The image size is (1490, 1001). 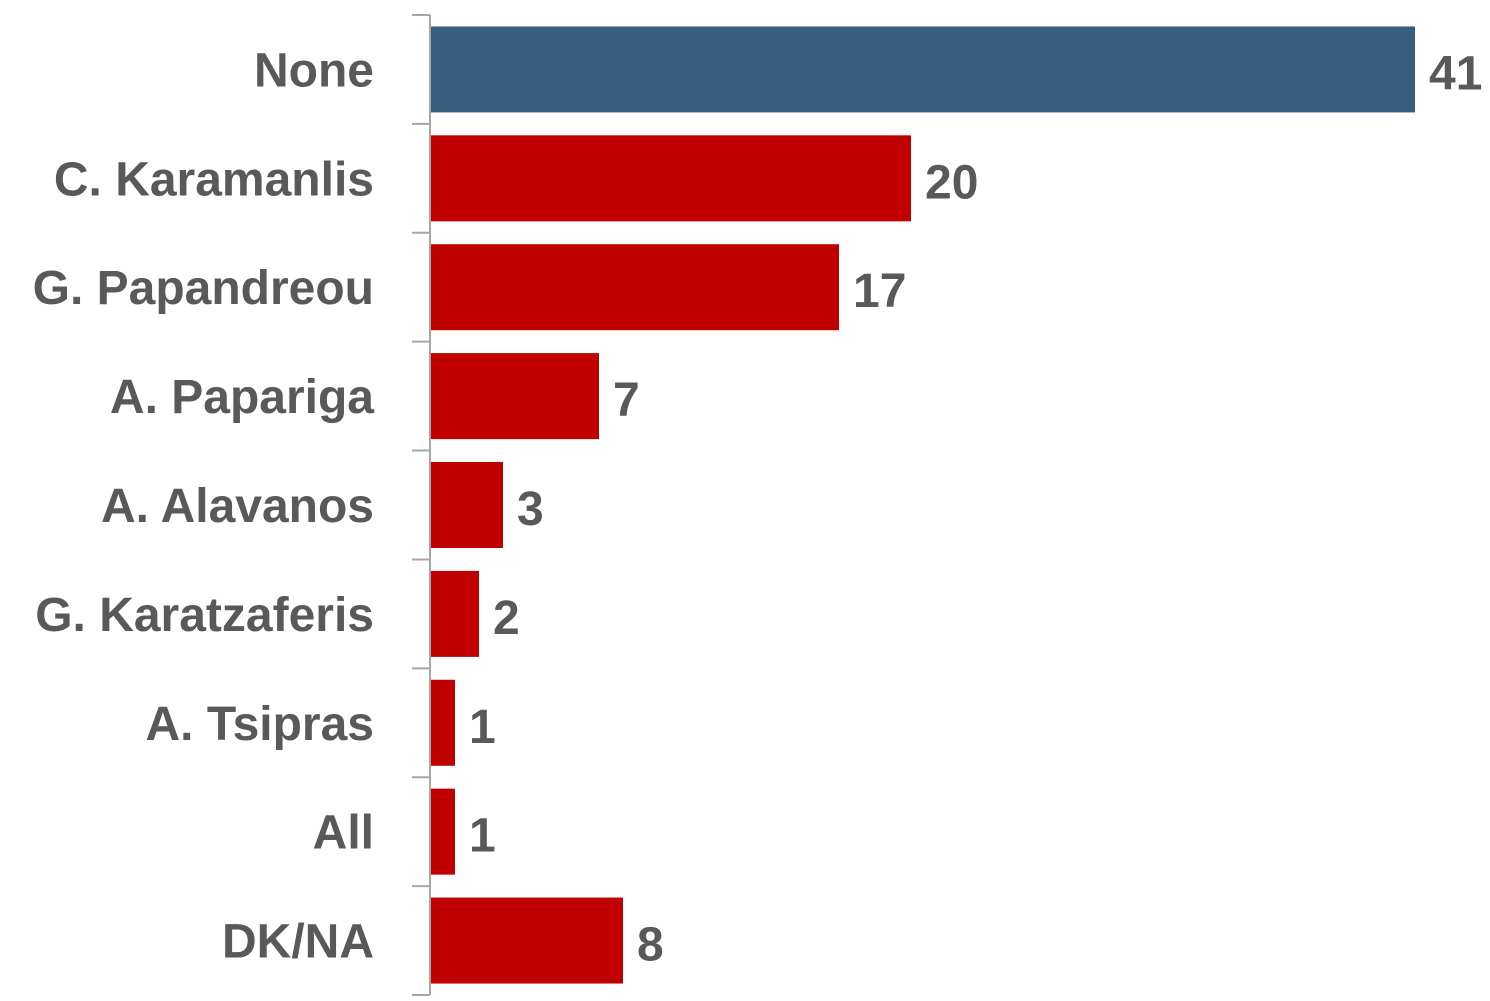 What do you see at coordinates (443, 831) in the screenshot?
I see `bar-all` at bounding box center [443, 831].